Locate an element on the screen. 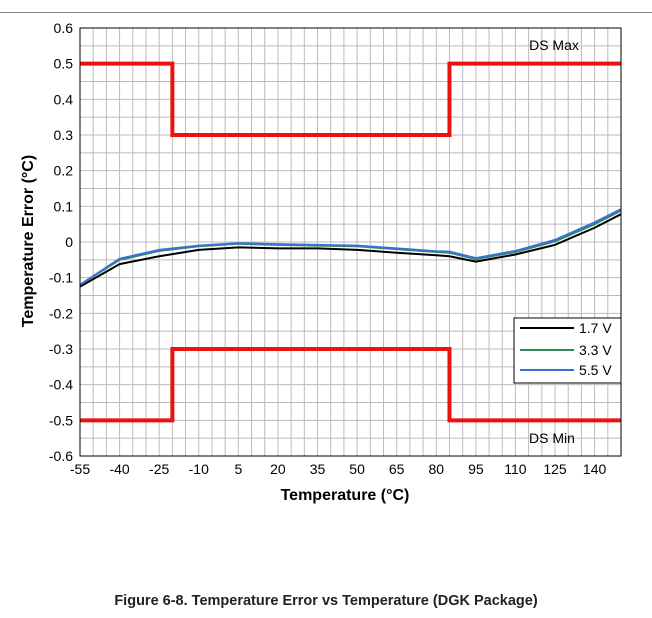  y-tick-label: -0.6 is located at coordinates (61, 456).